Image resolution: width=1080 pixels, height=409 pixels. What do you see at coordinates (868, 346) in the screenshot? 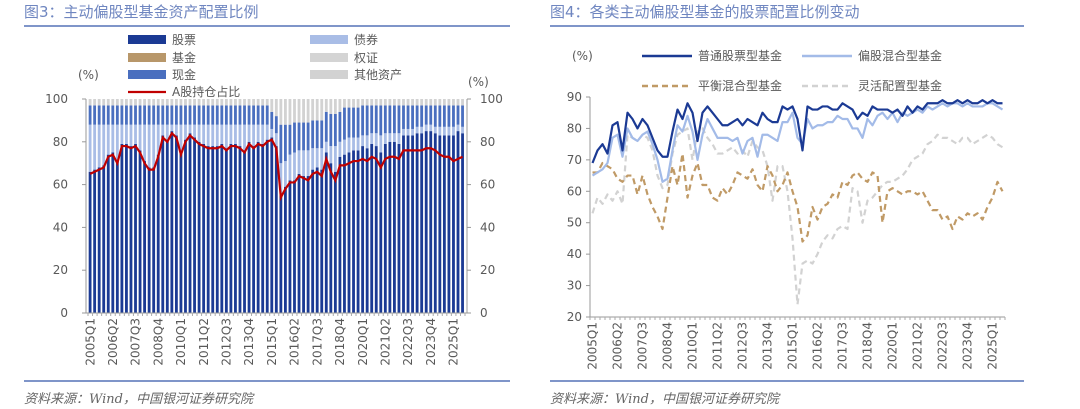
I see `x-tick-label: 2018Q4` at bounding box center [868, 346].